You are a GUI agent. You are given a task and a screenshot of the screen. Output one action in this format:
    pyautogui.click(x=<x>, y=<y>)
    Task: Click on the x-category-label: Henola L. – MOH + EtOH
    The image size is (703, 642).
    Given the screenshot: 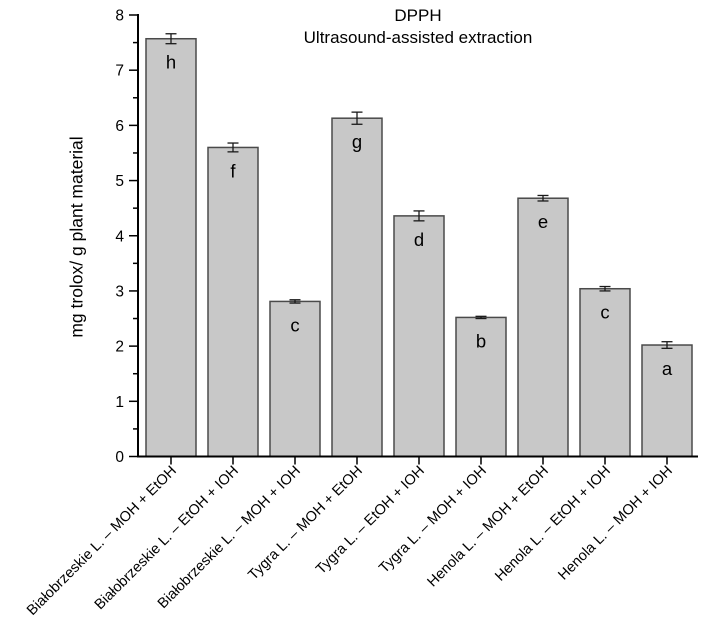 What is the action you would take?
    pyautogui.click(x=488, y=526)
    